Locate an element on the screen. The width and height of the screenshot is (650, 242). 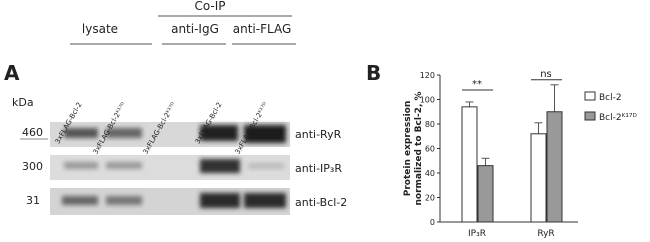
marker-label: 460 is located at coordinates (32, 132).